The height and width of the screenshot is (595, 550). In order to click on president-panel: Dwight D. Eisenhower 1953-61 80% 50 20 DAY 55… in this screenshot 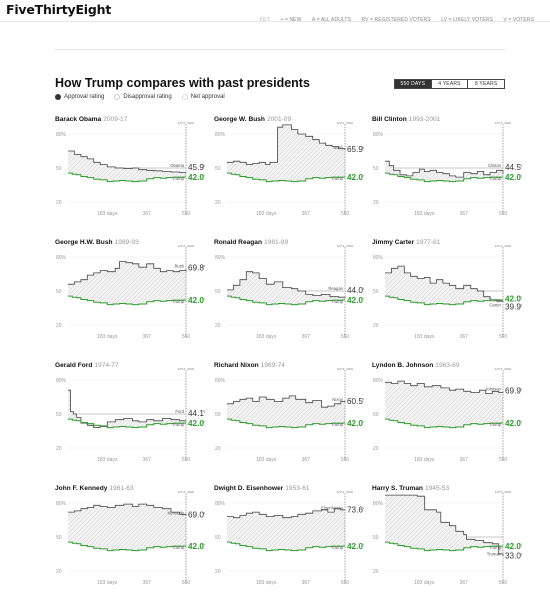, I will do `click(289, 540)`.